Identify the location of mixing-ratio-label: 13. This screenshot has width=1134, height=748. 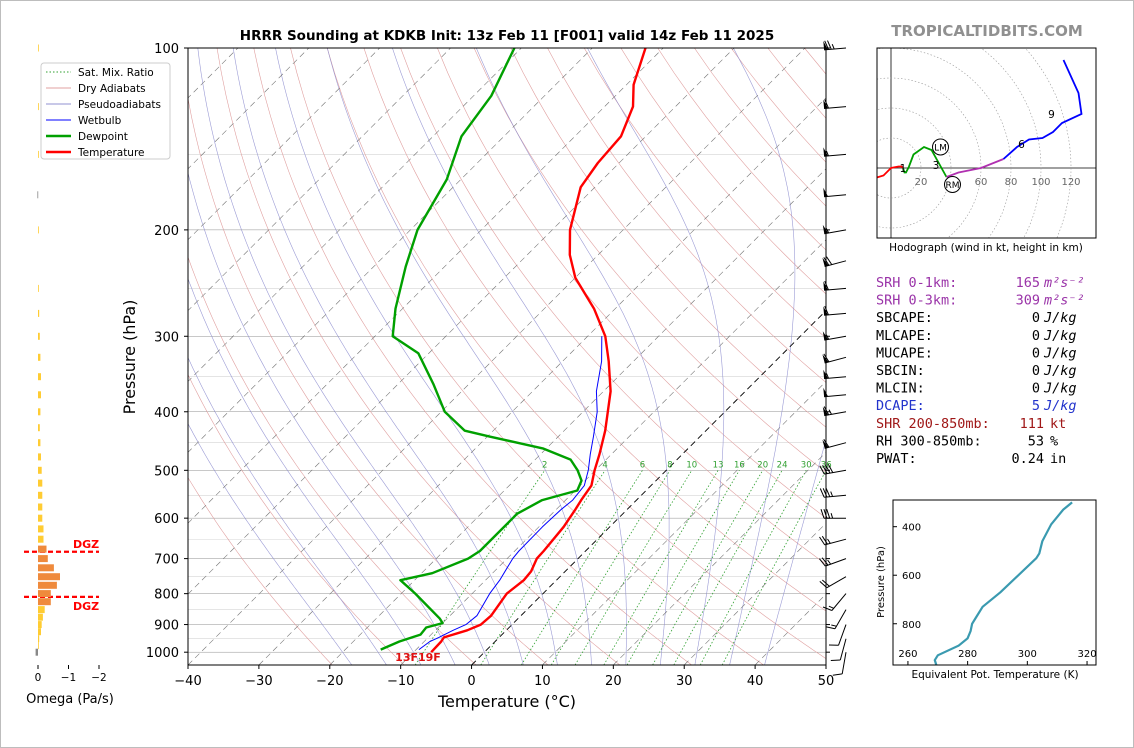
(718, 465).